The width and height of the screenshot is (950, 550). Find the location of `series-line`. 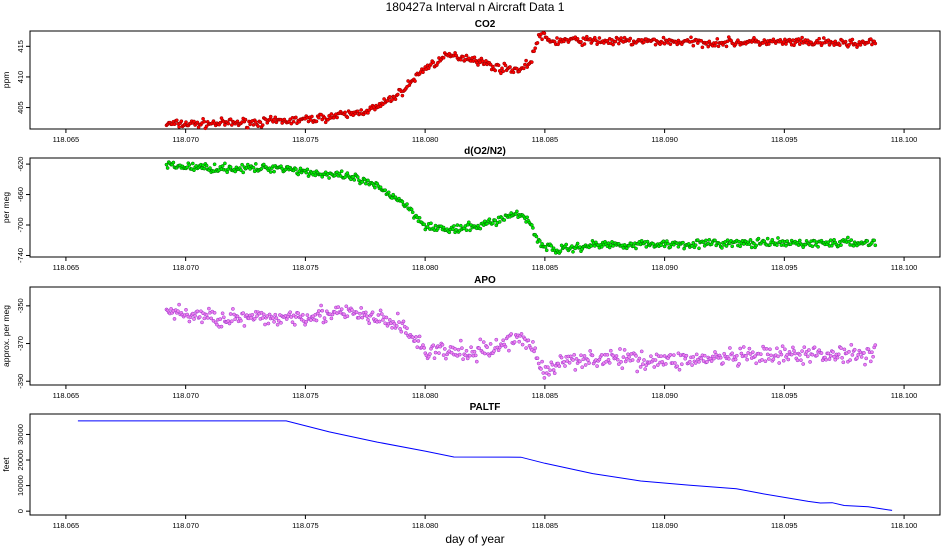

series-line is located at coordinates (485, 465).